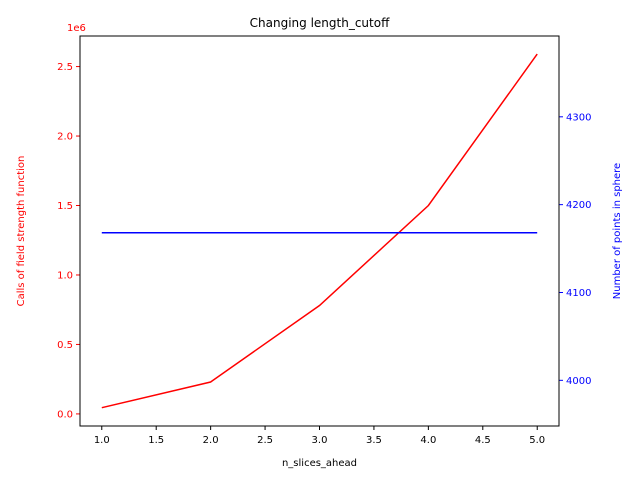 This screenshot has height=484, width=640. What do you see at coordinates (319, 463) in the screenshot?
I see `x-axis-label: n_slices_ahead` at bounding box center [319, 463].